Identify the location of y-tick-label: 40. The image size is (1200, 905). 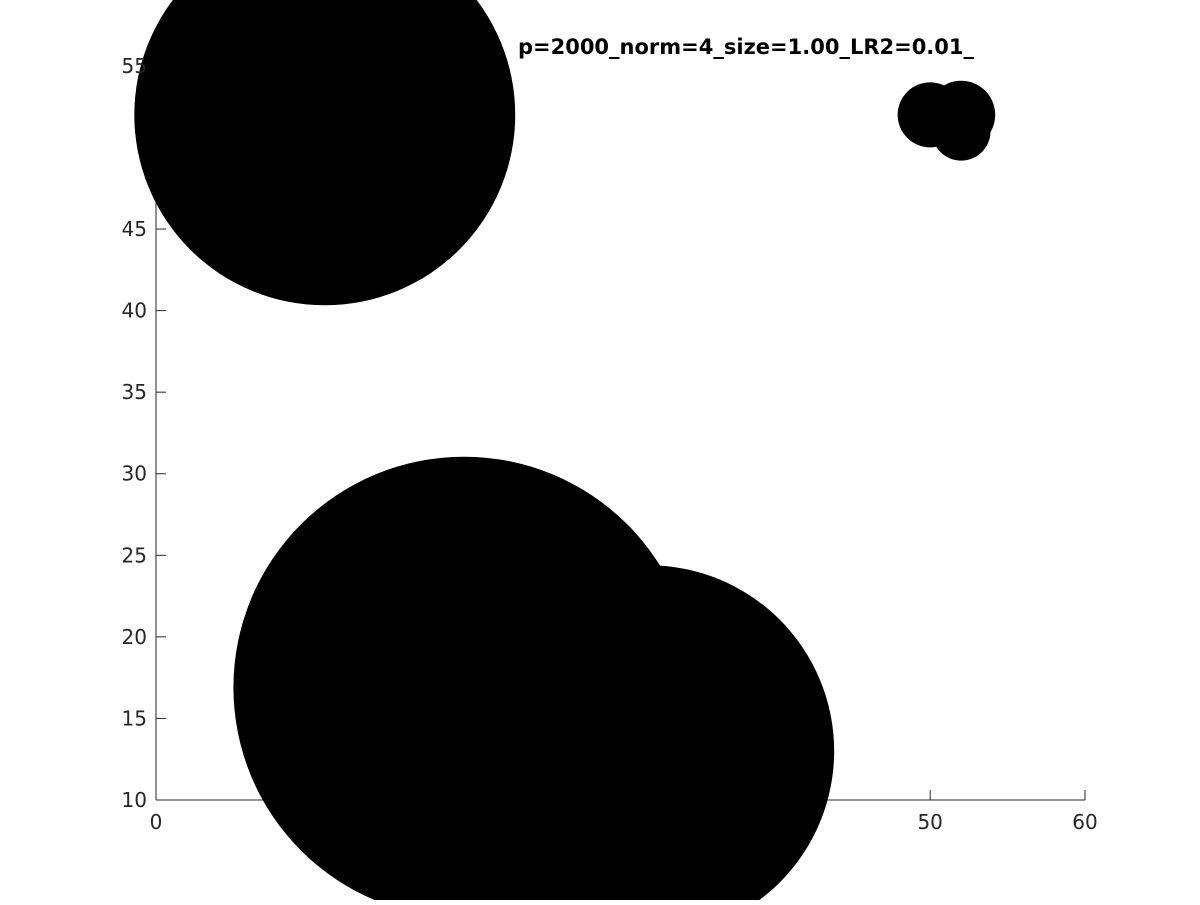
(134, 311).